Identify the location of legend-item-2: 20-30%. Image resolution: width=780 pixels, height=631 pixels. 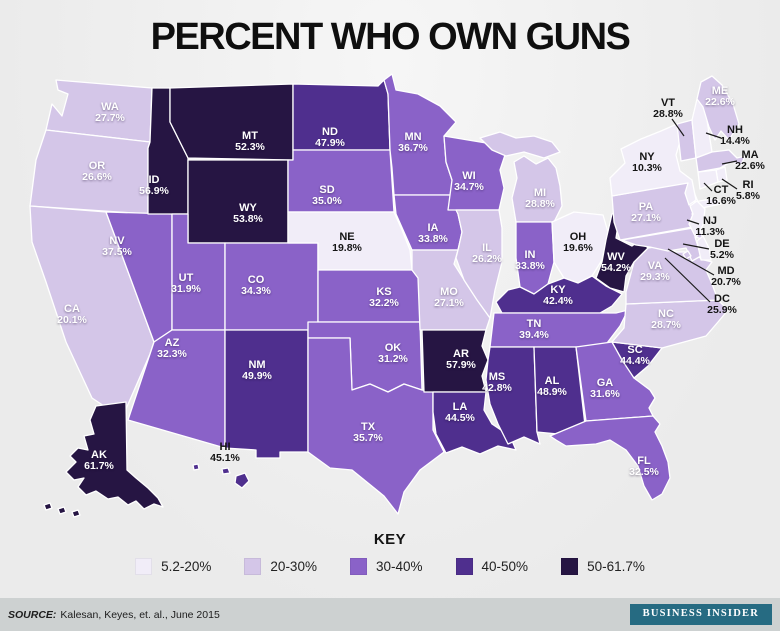
(280, 566).